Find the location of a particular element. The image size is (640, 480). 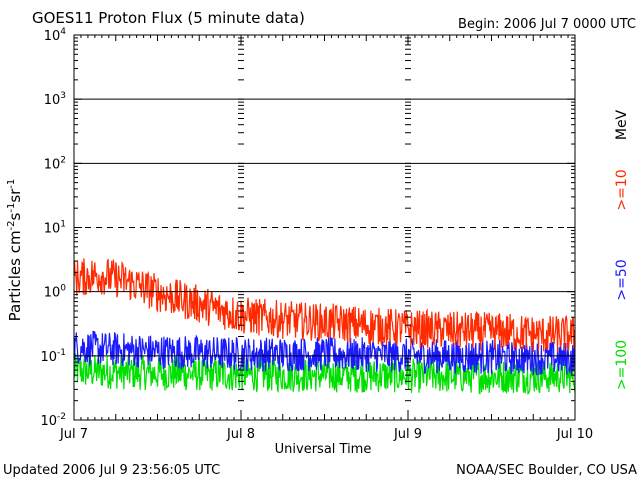

legend-label: >=50 is located at coordinates (622, 279).